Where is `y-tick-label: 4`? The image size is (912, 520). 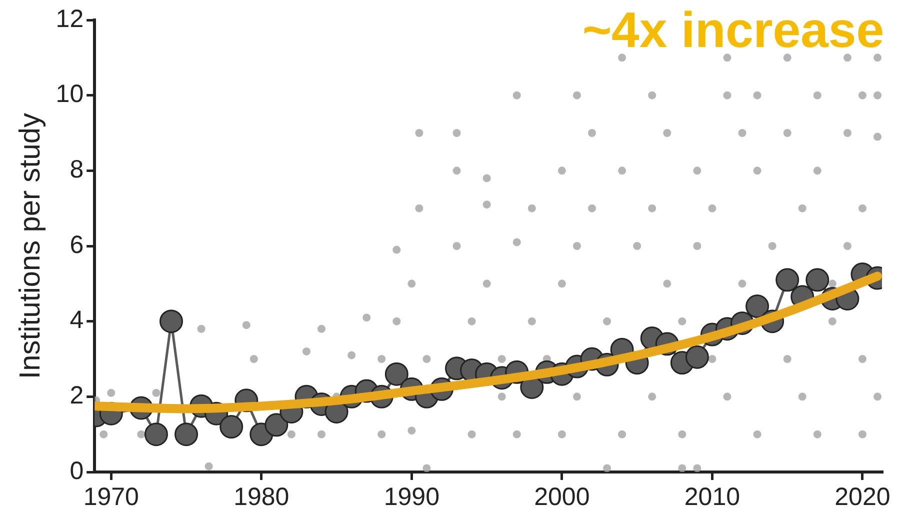
y-tick-label: 4 is located at coordinates (77, 320).